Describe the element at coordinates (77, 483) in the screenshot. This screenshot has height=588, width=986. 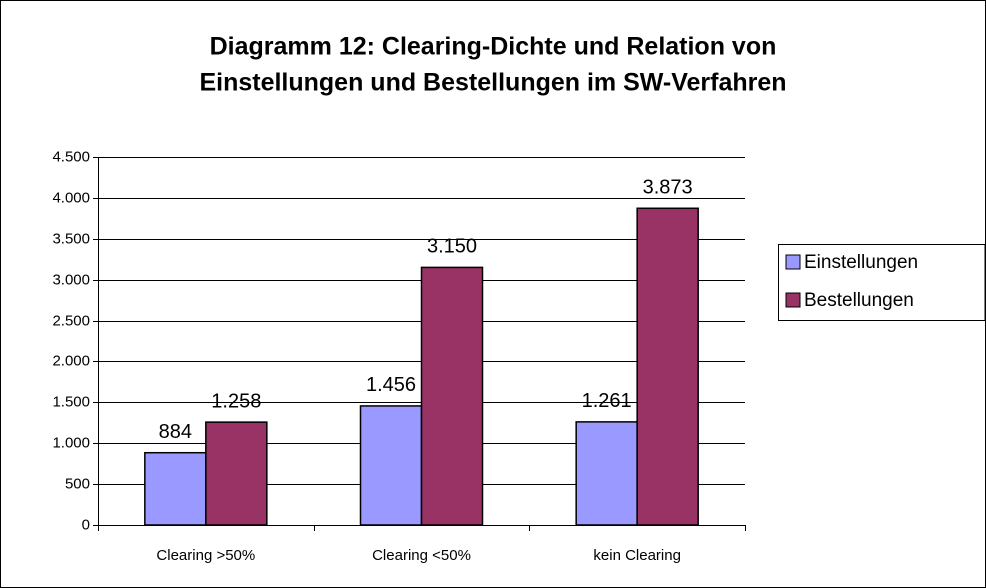
I see `y-tick-label: 500` at that location.